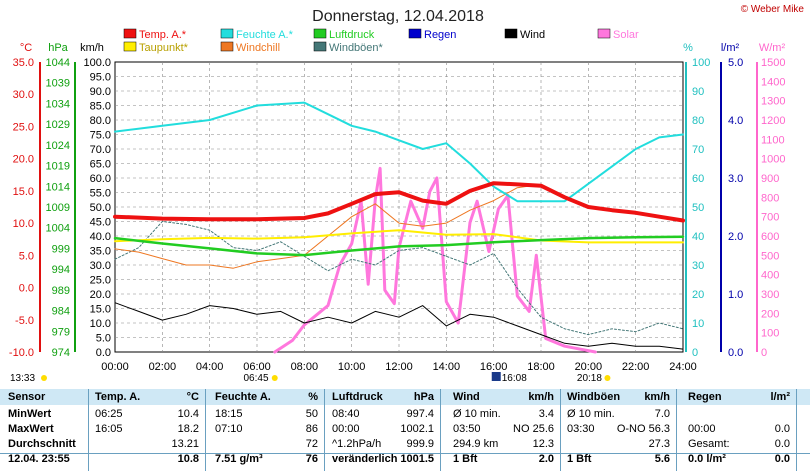 This screenshot has width=810, height=471. What do you see at coordinates (61, 312) in the screenshot?
I see `tick-pressure-12: 984` at bounding box center [61, 312].